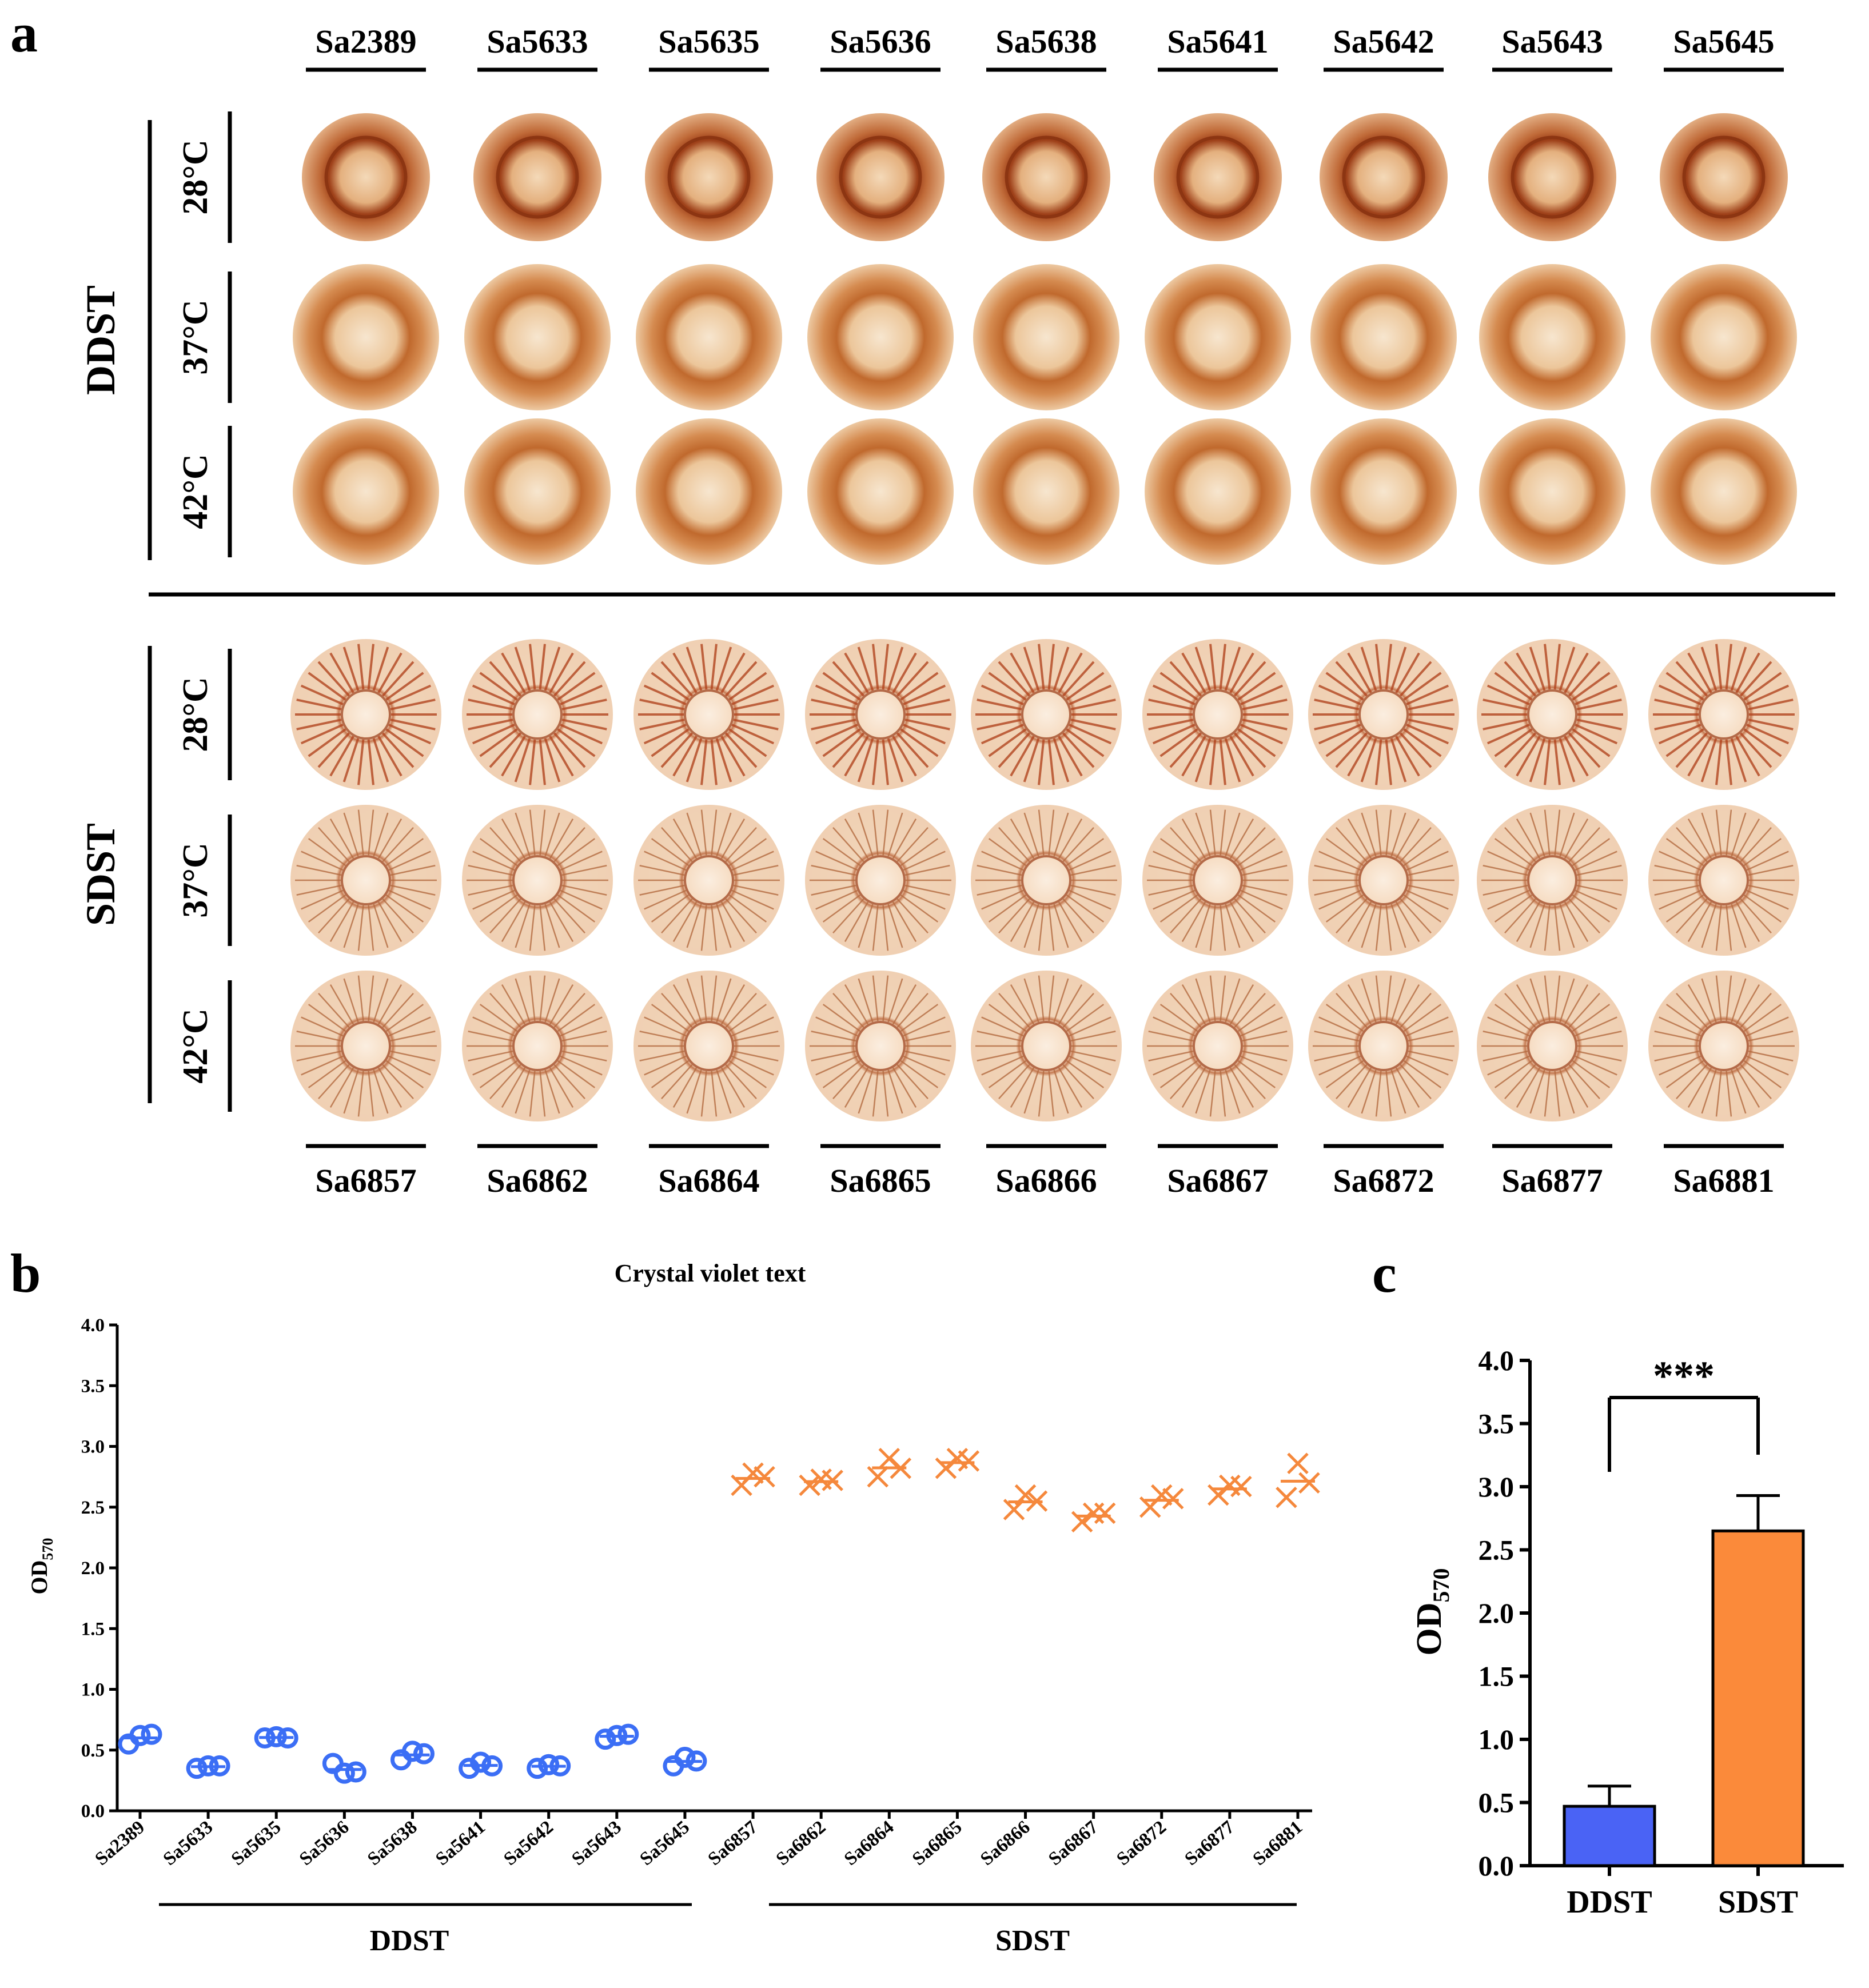 This screenshot has width=1869, height=1988. I want to click on chart-b-sdst-label: SDST, so click(1032, 1941).